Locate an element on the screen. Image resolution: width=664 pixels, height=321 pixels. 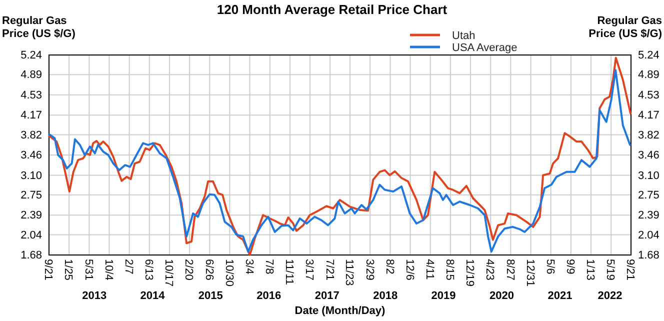
x-tick-label: 9/9 is located at coordinates (570, 266).